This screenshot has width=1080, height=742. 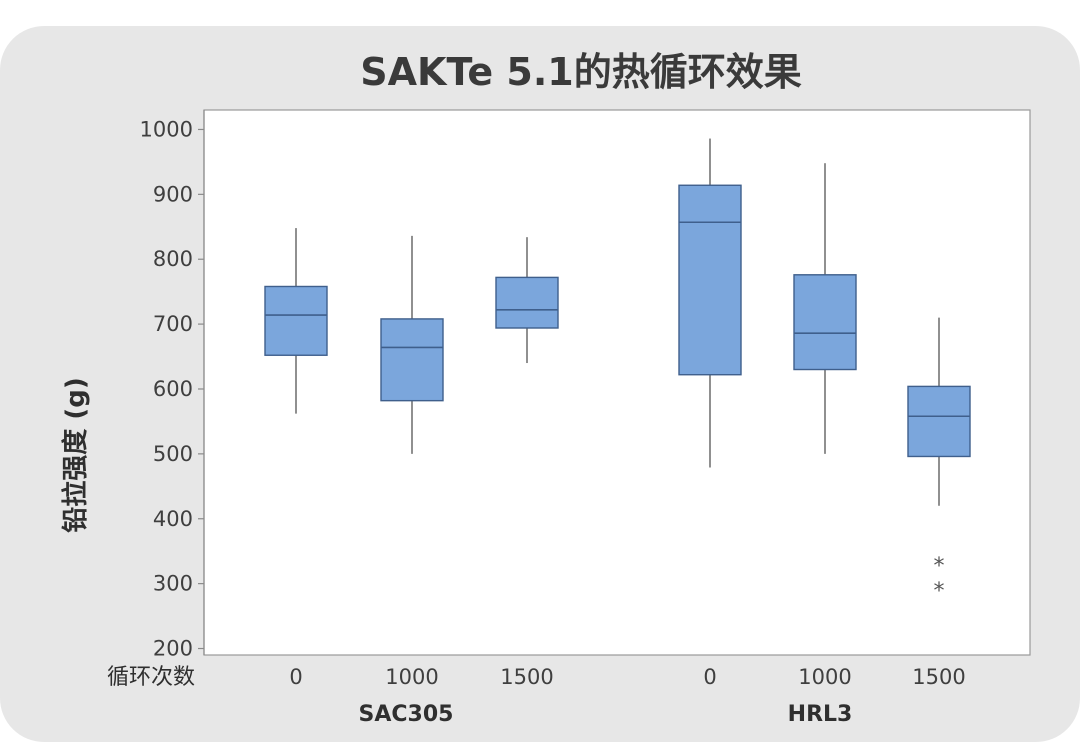 I want to click on group-label: HRL3, so click(x=820, y=714).